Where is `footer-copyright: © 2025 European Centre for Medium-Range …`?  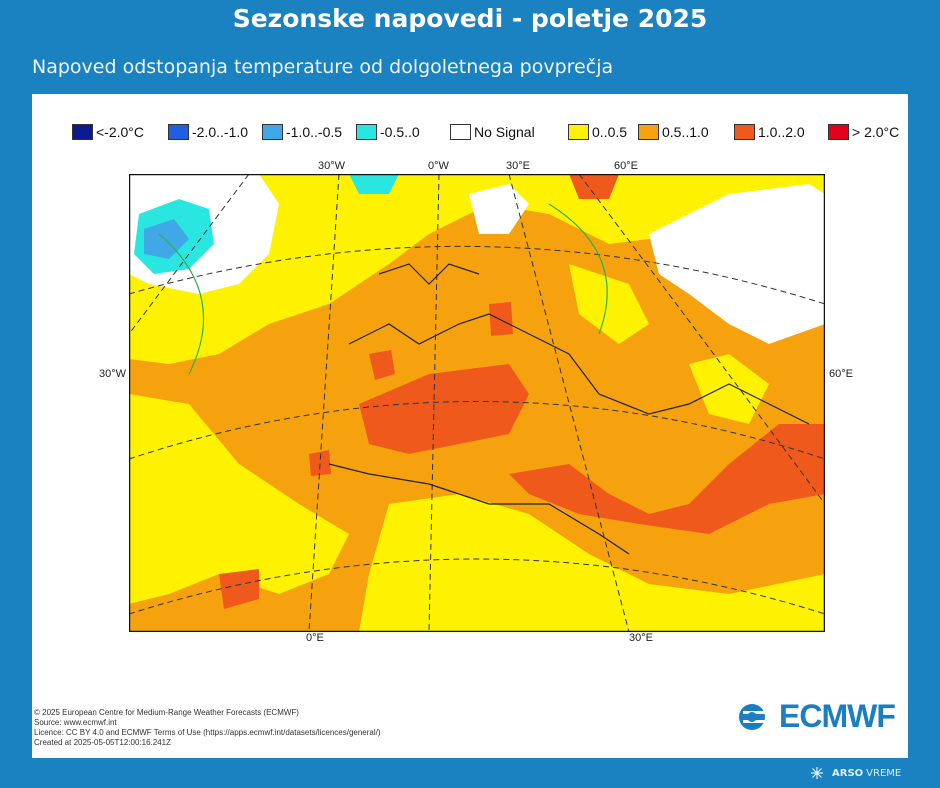
footer-copyright: © 2025 European Centre for Medium-Range … is located at coordinates (166, 712).